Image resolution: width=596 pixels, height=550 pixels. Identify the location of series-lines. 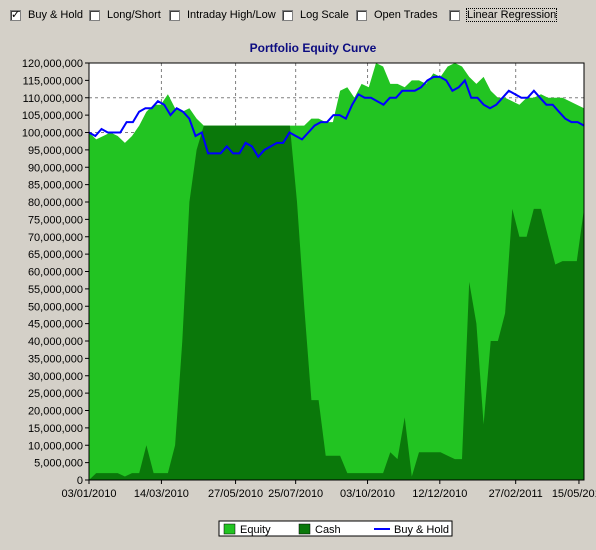
(336, 117).